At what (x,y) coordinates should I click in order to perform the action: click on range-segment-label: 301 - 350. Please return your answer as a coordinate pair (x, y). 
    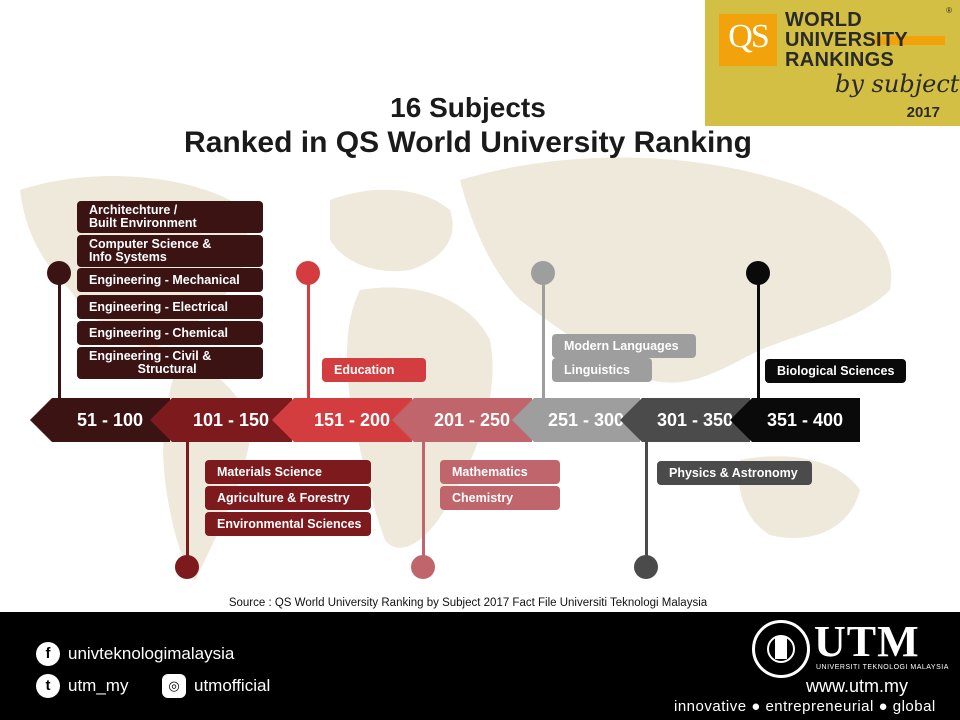
    Looking at the image, I should click on (695, 420).